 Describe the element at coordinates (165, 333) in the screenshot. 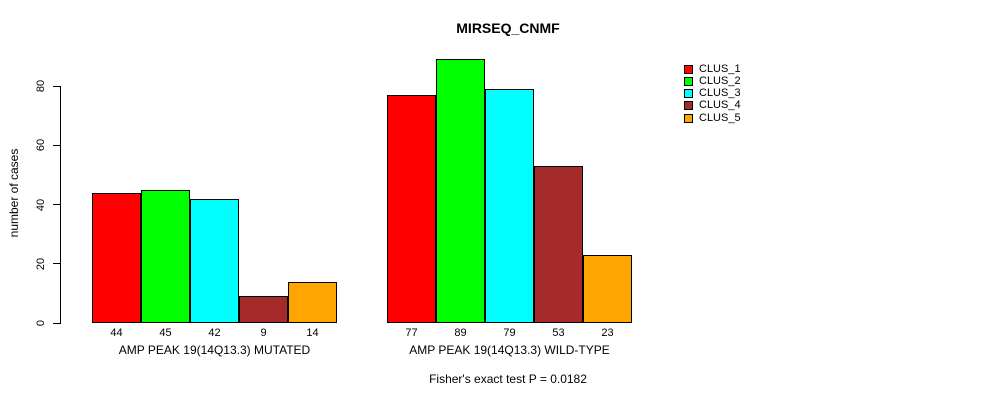

I see `bar-value-label: 45` at that location.